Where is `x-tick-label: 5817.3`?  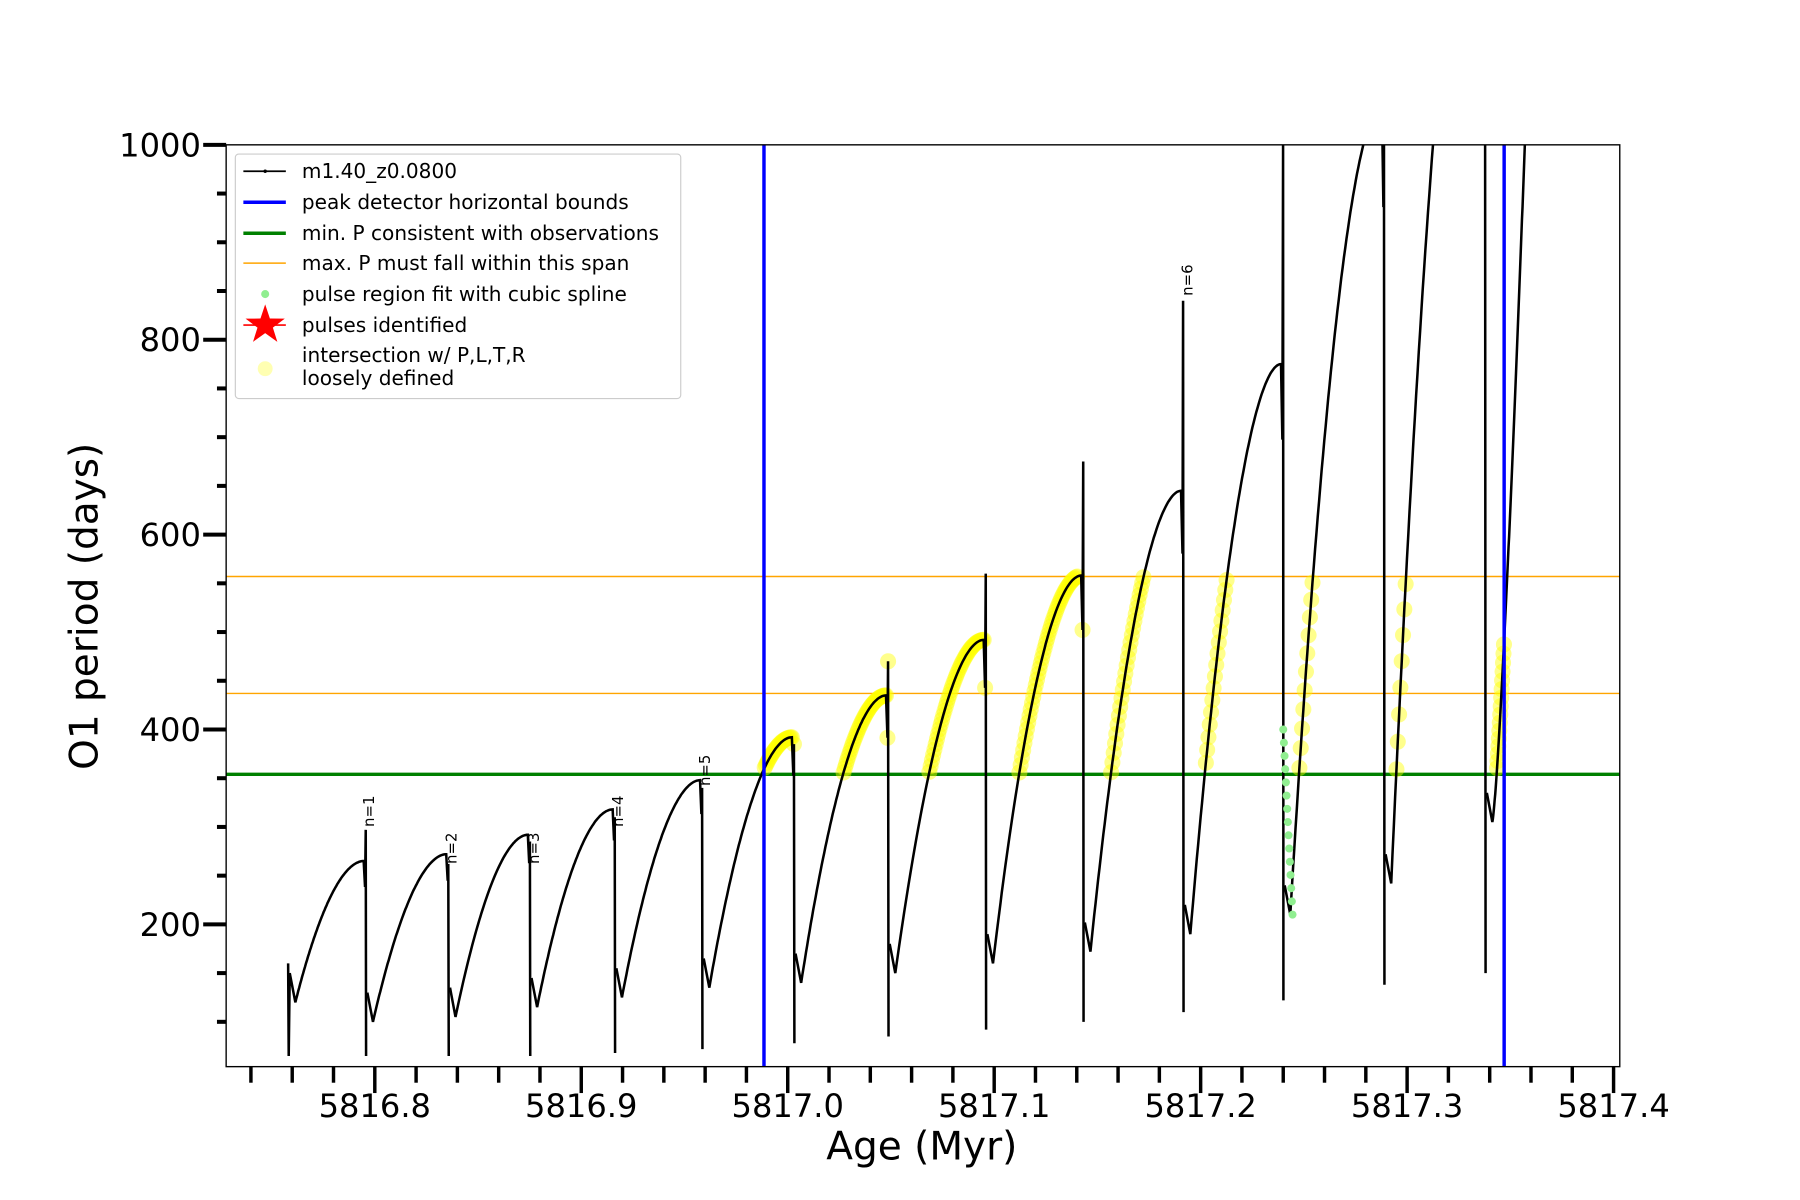
x-tick-label: 5817.3 is located at coordinates (1407, 1106).